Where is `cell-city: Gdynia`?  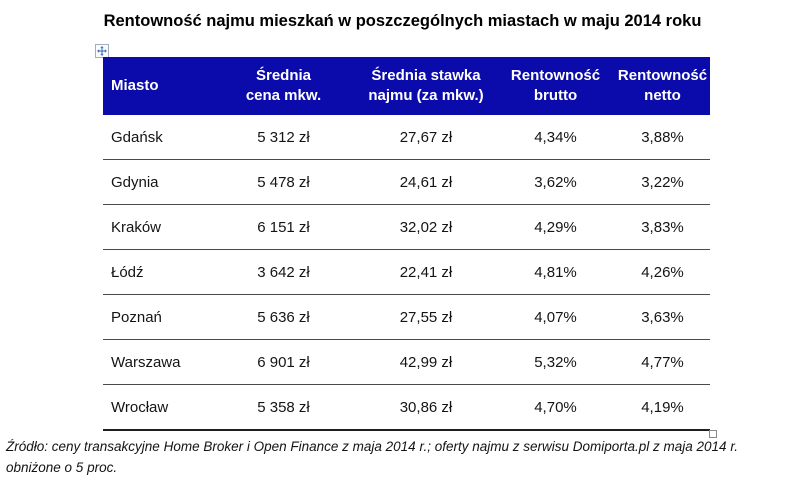 cell-city: Gdynia is located at coordinates (157, 182).